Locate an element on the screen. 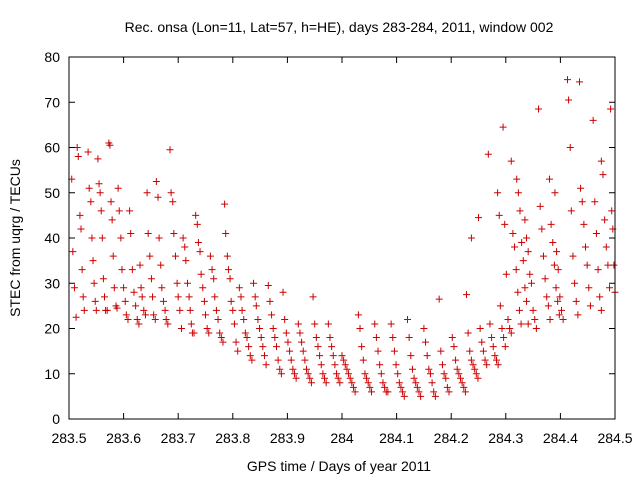 The height and width of the screenshot is (480, 640). x-axis-label: GPS time / Days of year 2011 is located at coordinates (339, 466).